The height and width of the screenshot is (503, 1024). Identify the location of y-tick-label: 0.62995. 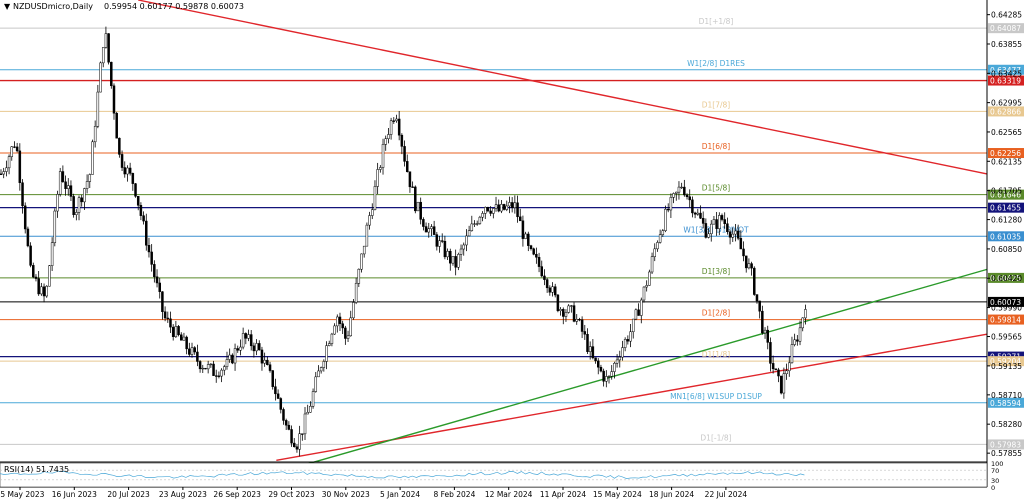
(1006, 103).